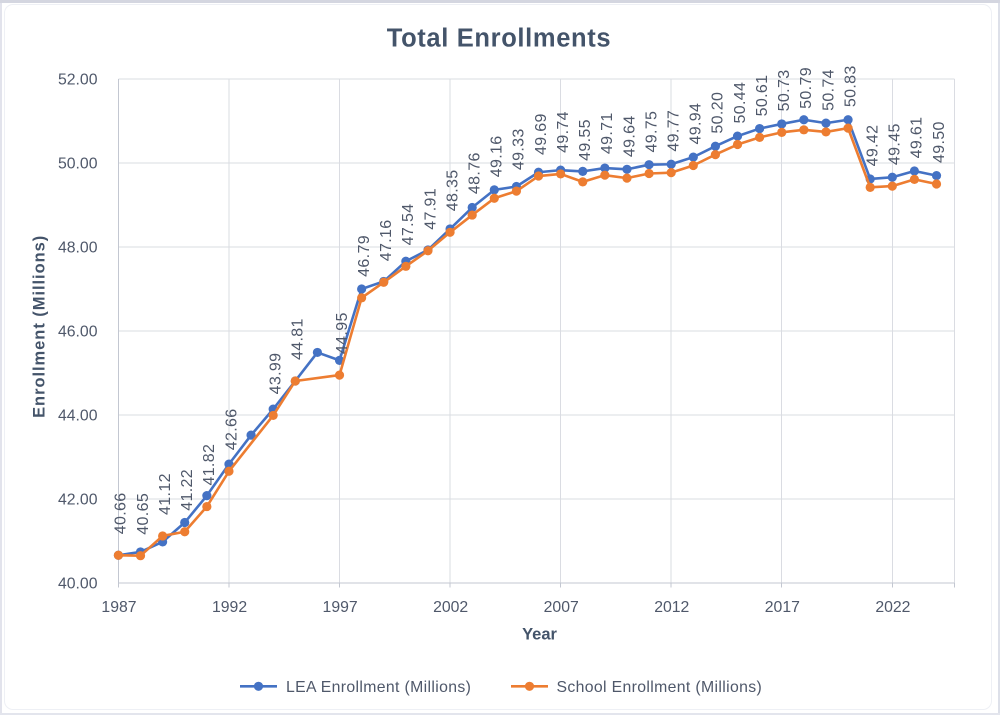 This screenshot has height=715, width=1000. Describe the element at coordinates (740, 103) in the screenshot. I see `svg-text: 50.44` at that location.